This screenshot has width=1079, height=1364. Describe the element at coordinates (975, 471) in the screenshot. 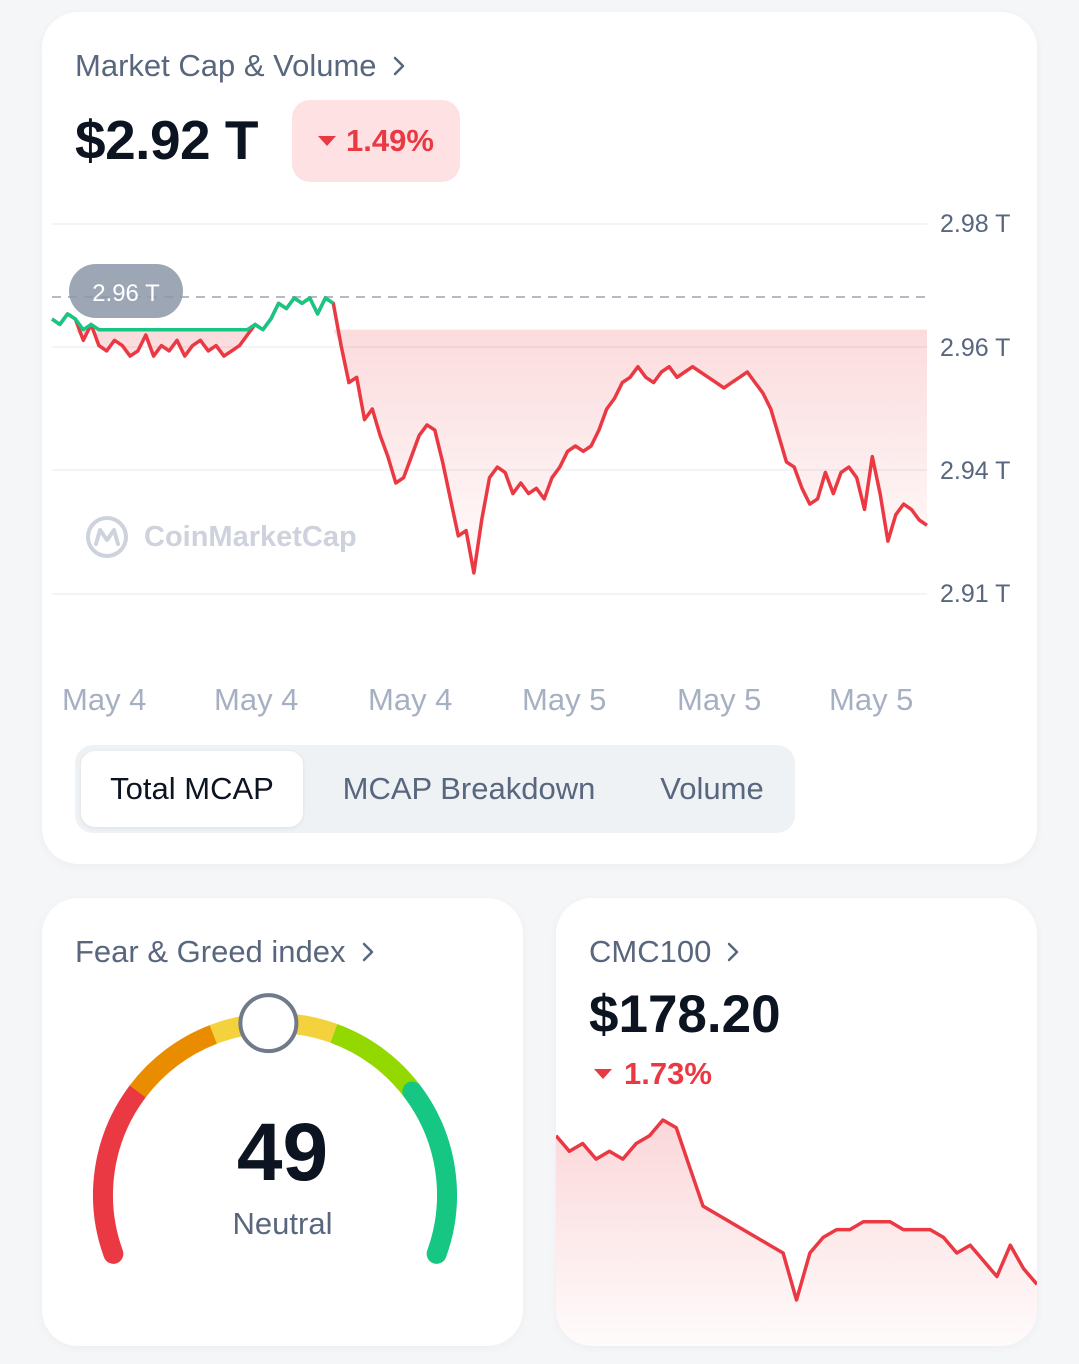

I see `y-axis-label: 2.94 T` at that location.